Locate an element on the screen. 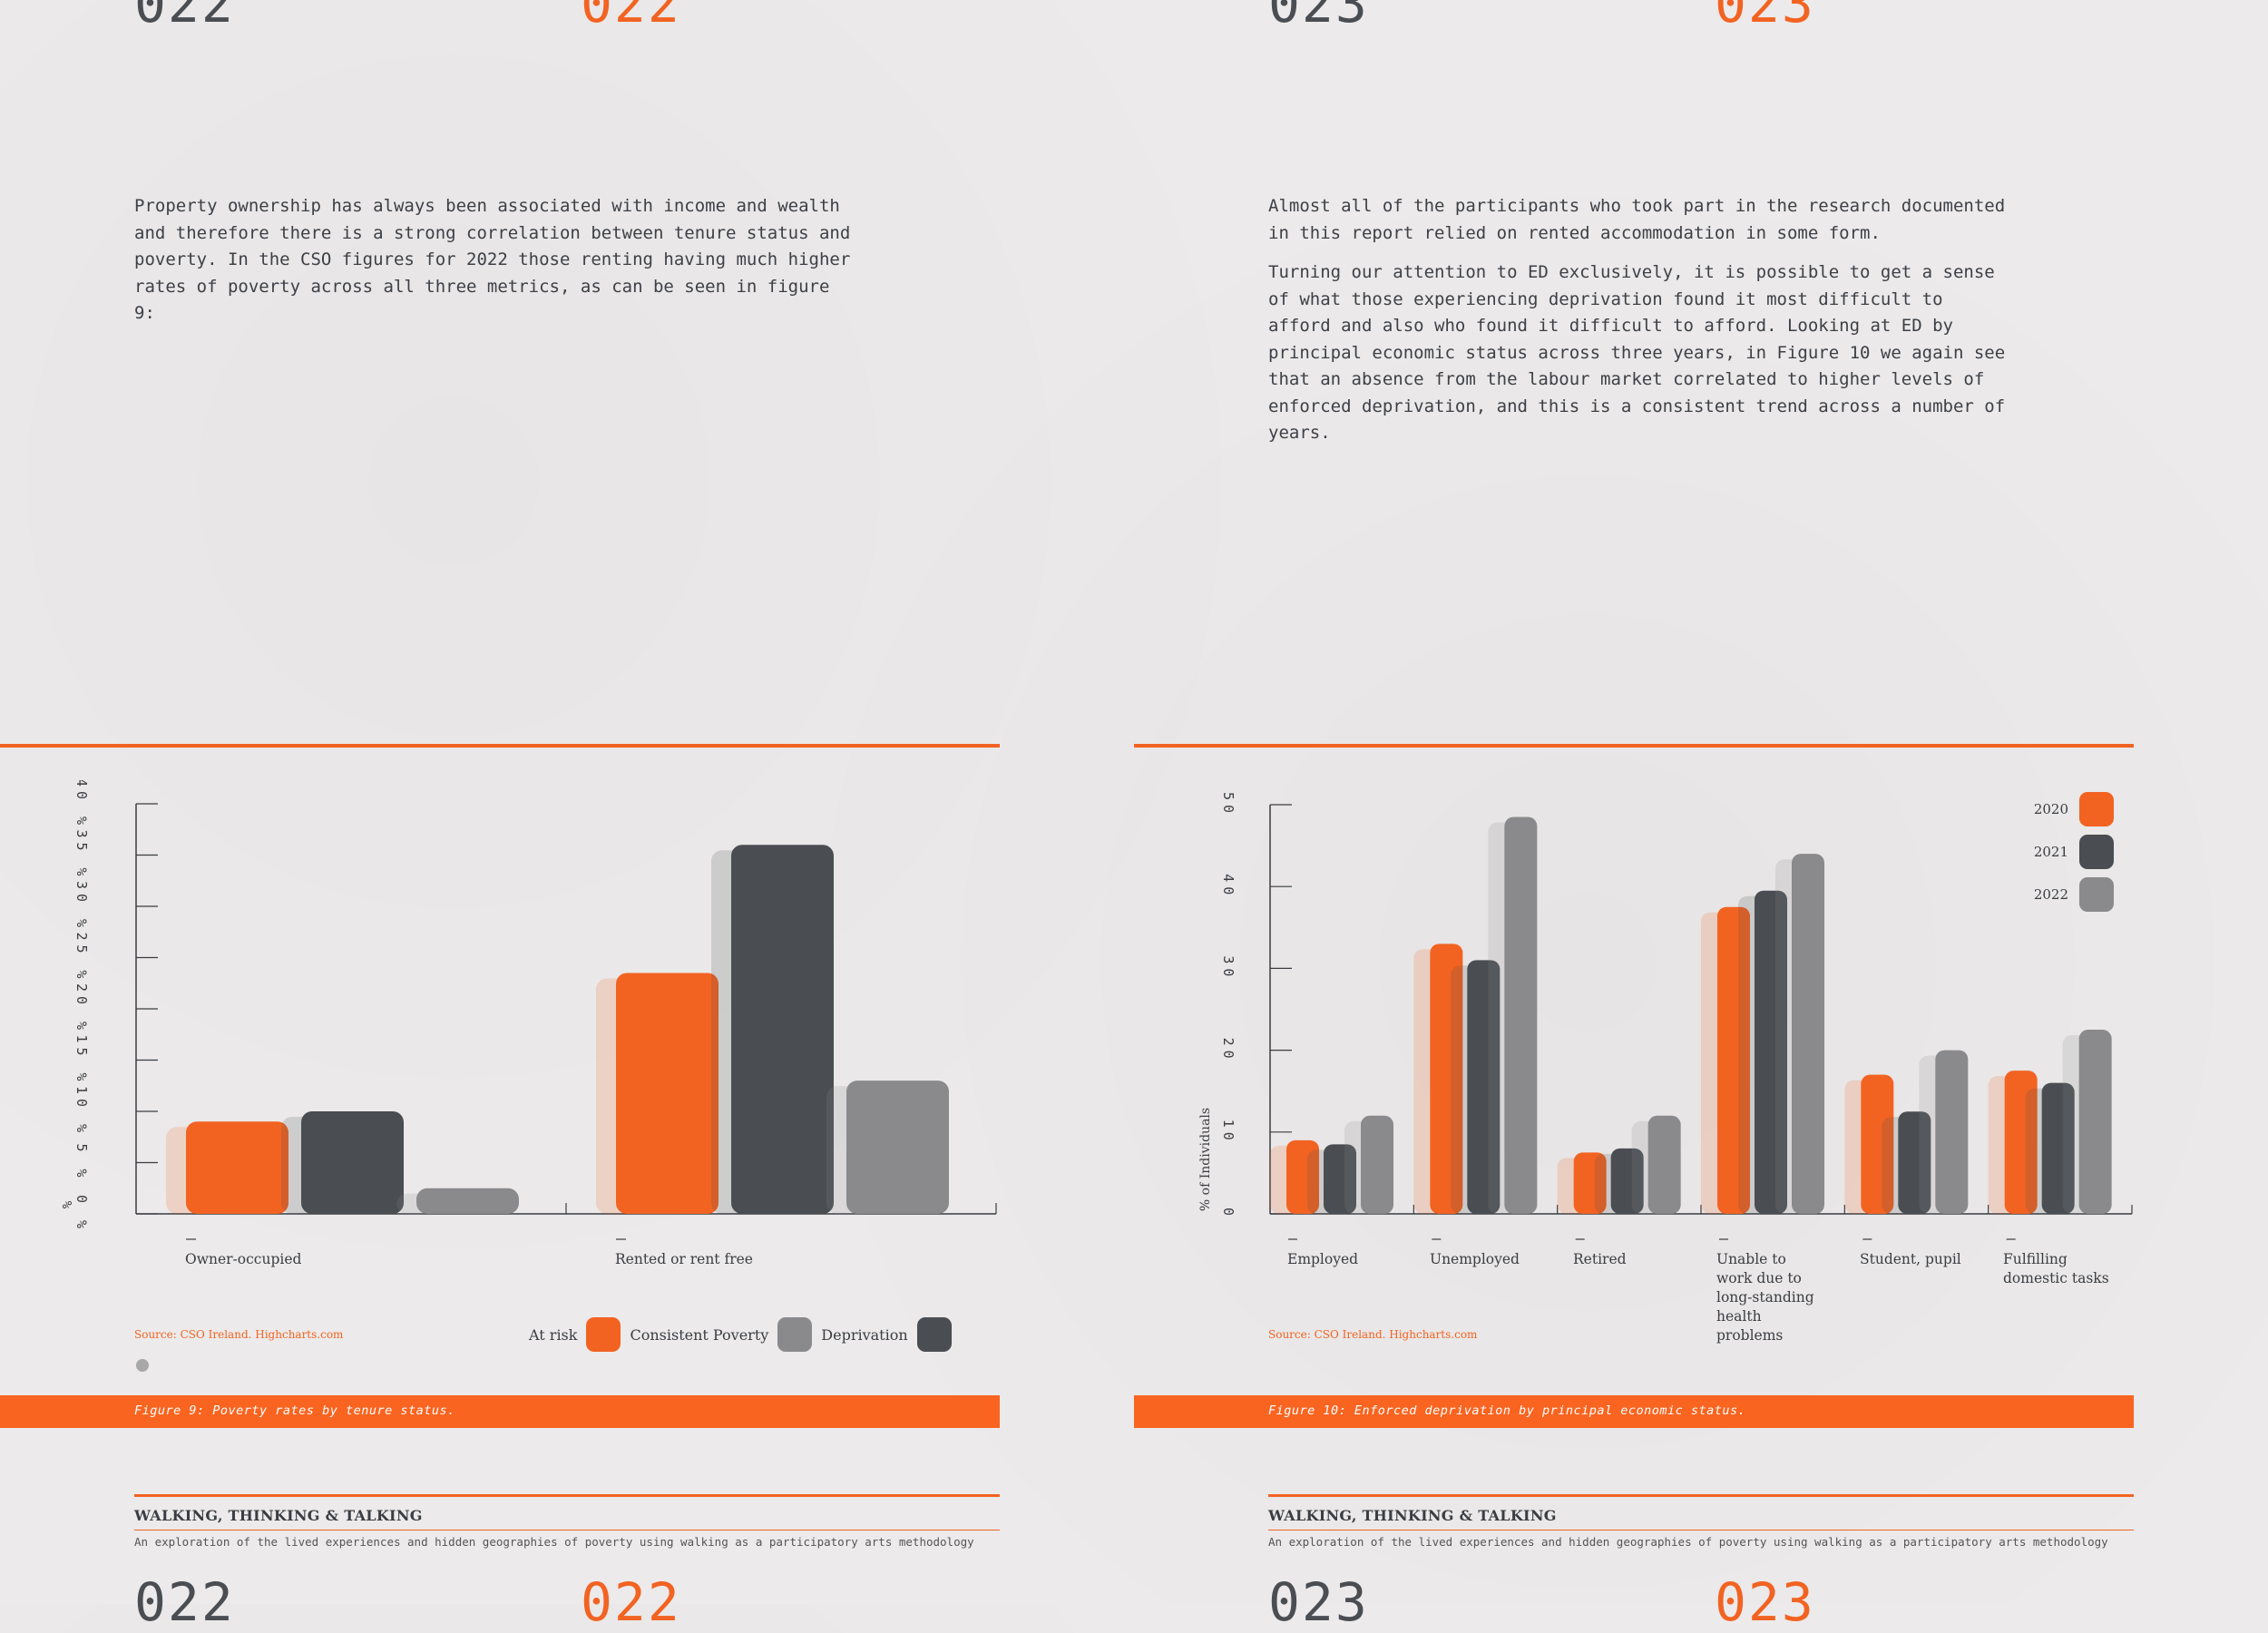  fig10-category-label-3-line-0: Unable to is located at coordinates (1751, 1259).